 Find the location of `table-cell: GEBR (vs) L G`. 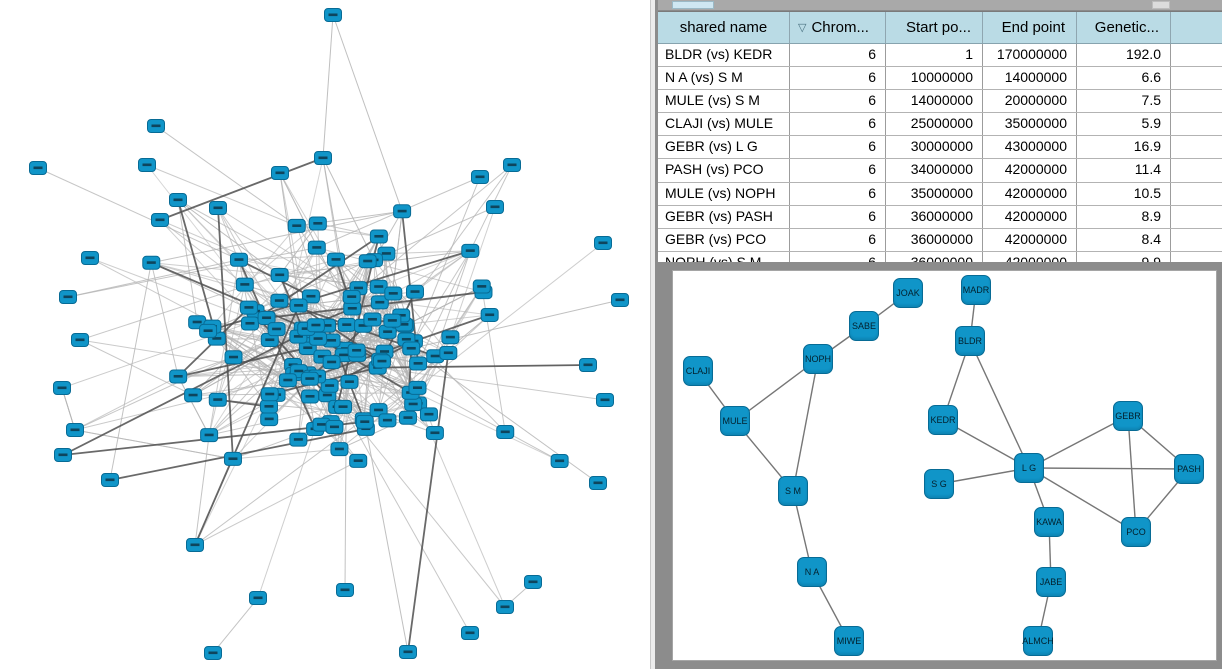

table-cell: GEBR (vs) L G is located at coordinates (724, 147).